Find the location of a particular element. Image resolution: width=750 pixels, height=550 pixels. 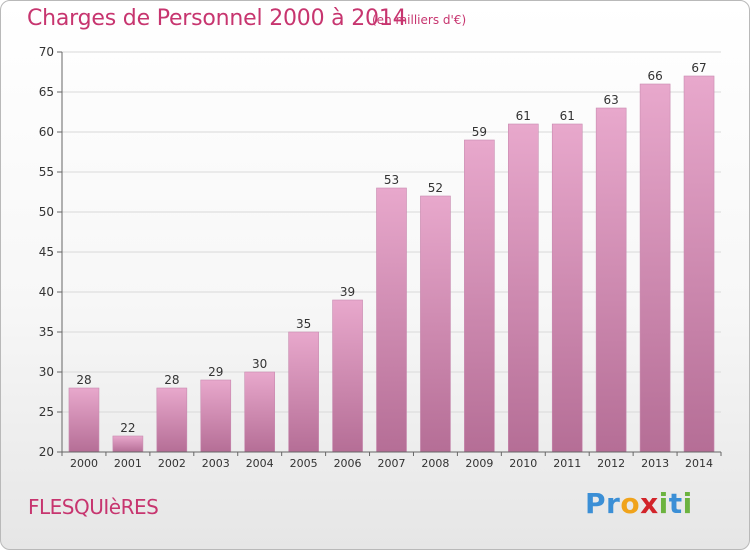

bar-2014 is located at coordinates (699, 264).